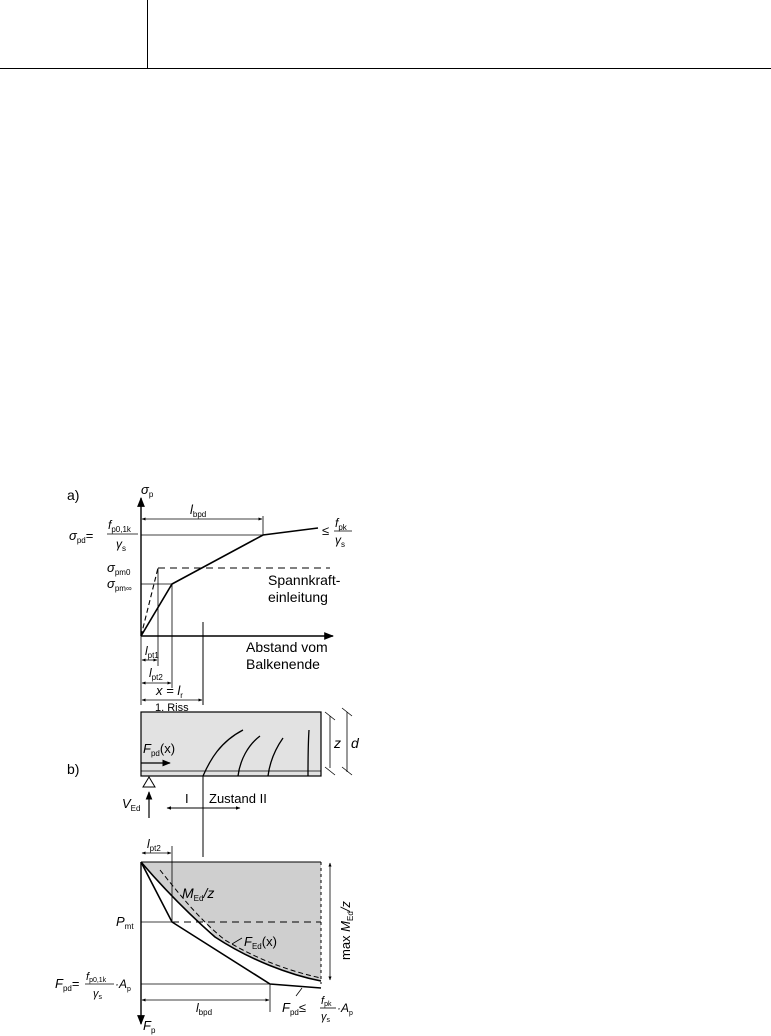  What do you see at coordinates (73, 495) in the screenshot?
I see `panel-a-label: a)` at bounding box center [73, 495].